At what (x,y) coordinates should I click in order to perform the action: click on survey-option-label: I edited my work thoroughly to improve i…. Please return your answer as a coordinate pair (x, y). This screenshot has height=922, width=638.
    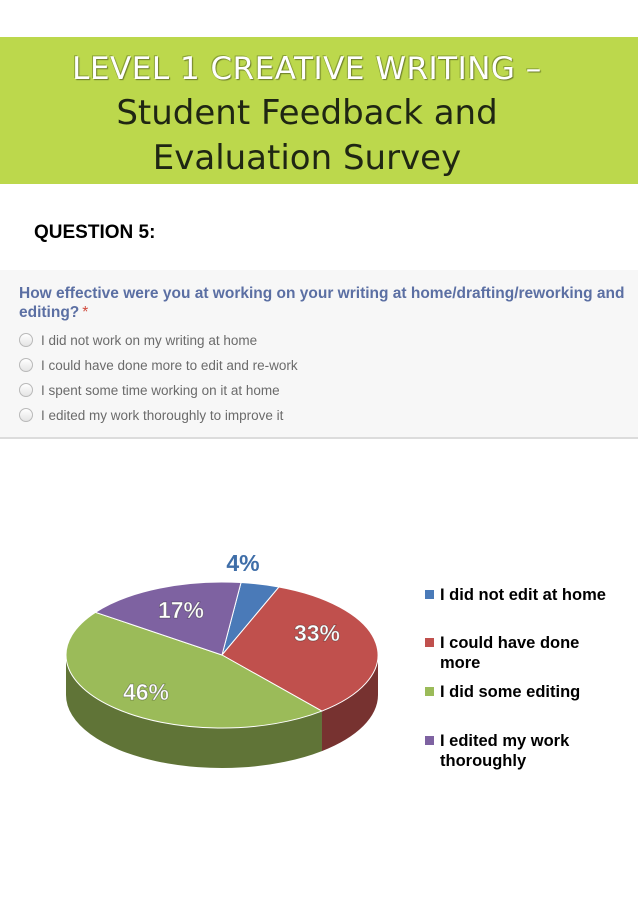
    Looking at the image, I should click on (162, 415).